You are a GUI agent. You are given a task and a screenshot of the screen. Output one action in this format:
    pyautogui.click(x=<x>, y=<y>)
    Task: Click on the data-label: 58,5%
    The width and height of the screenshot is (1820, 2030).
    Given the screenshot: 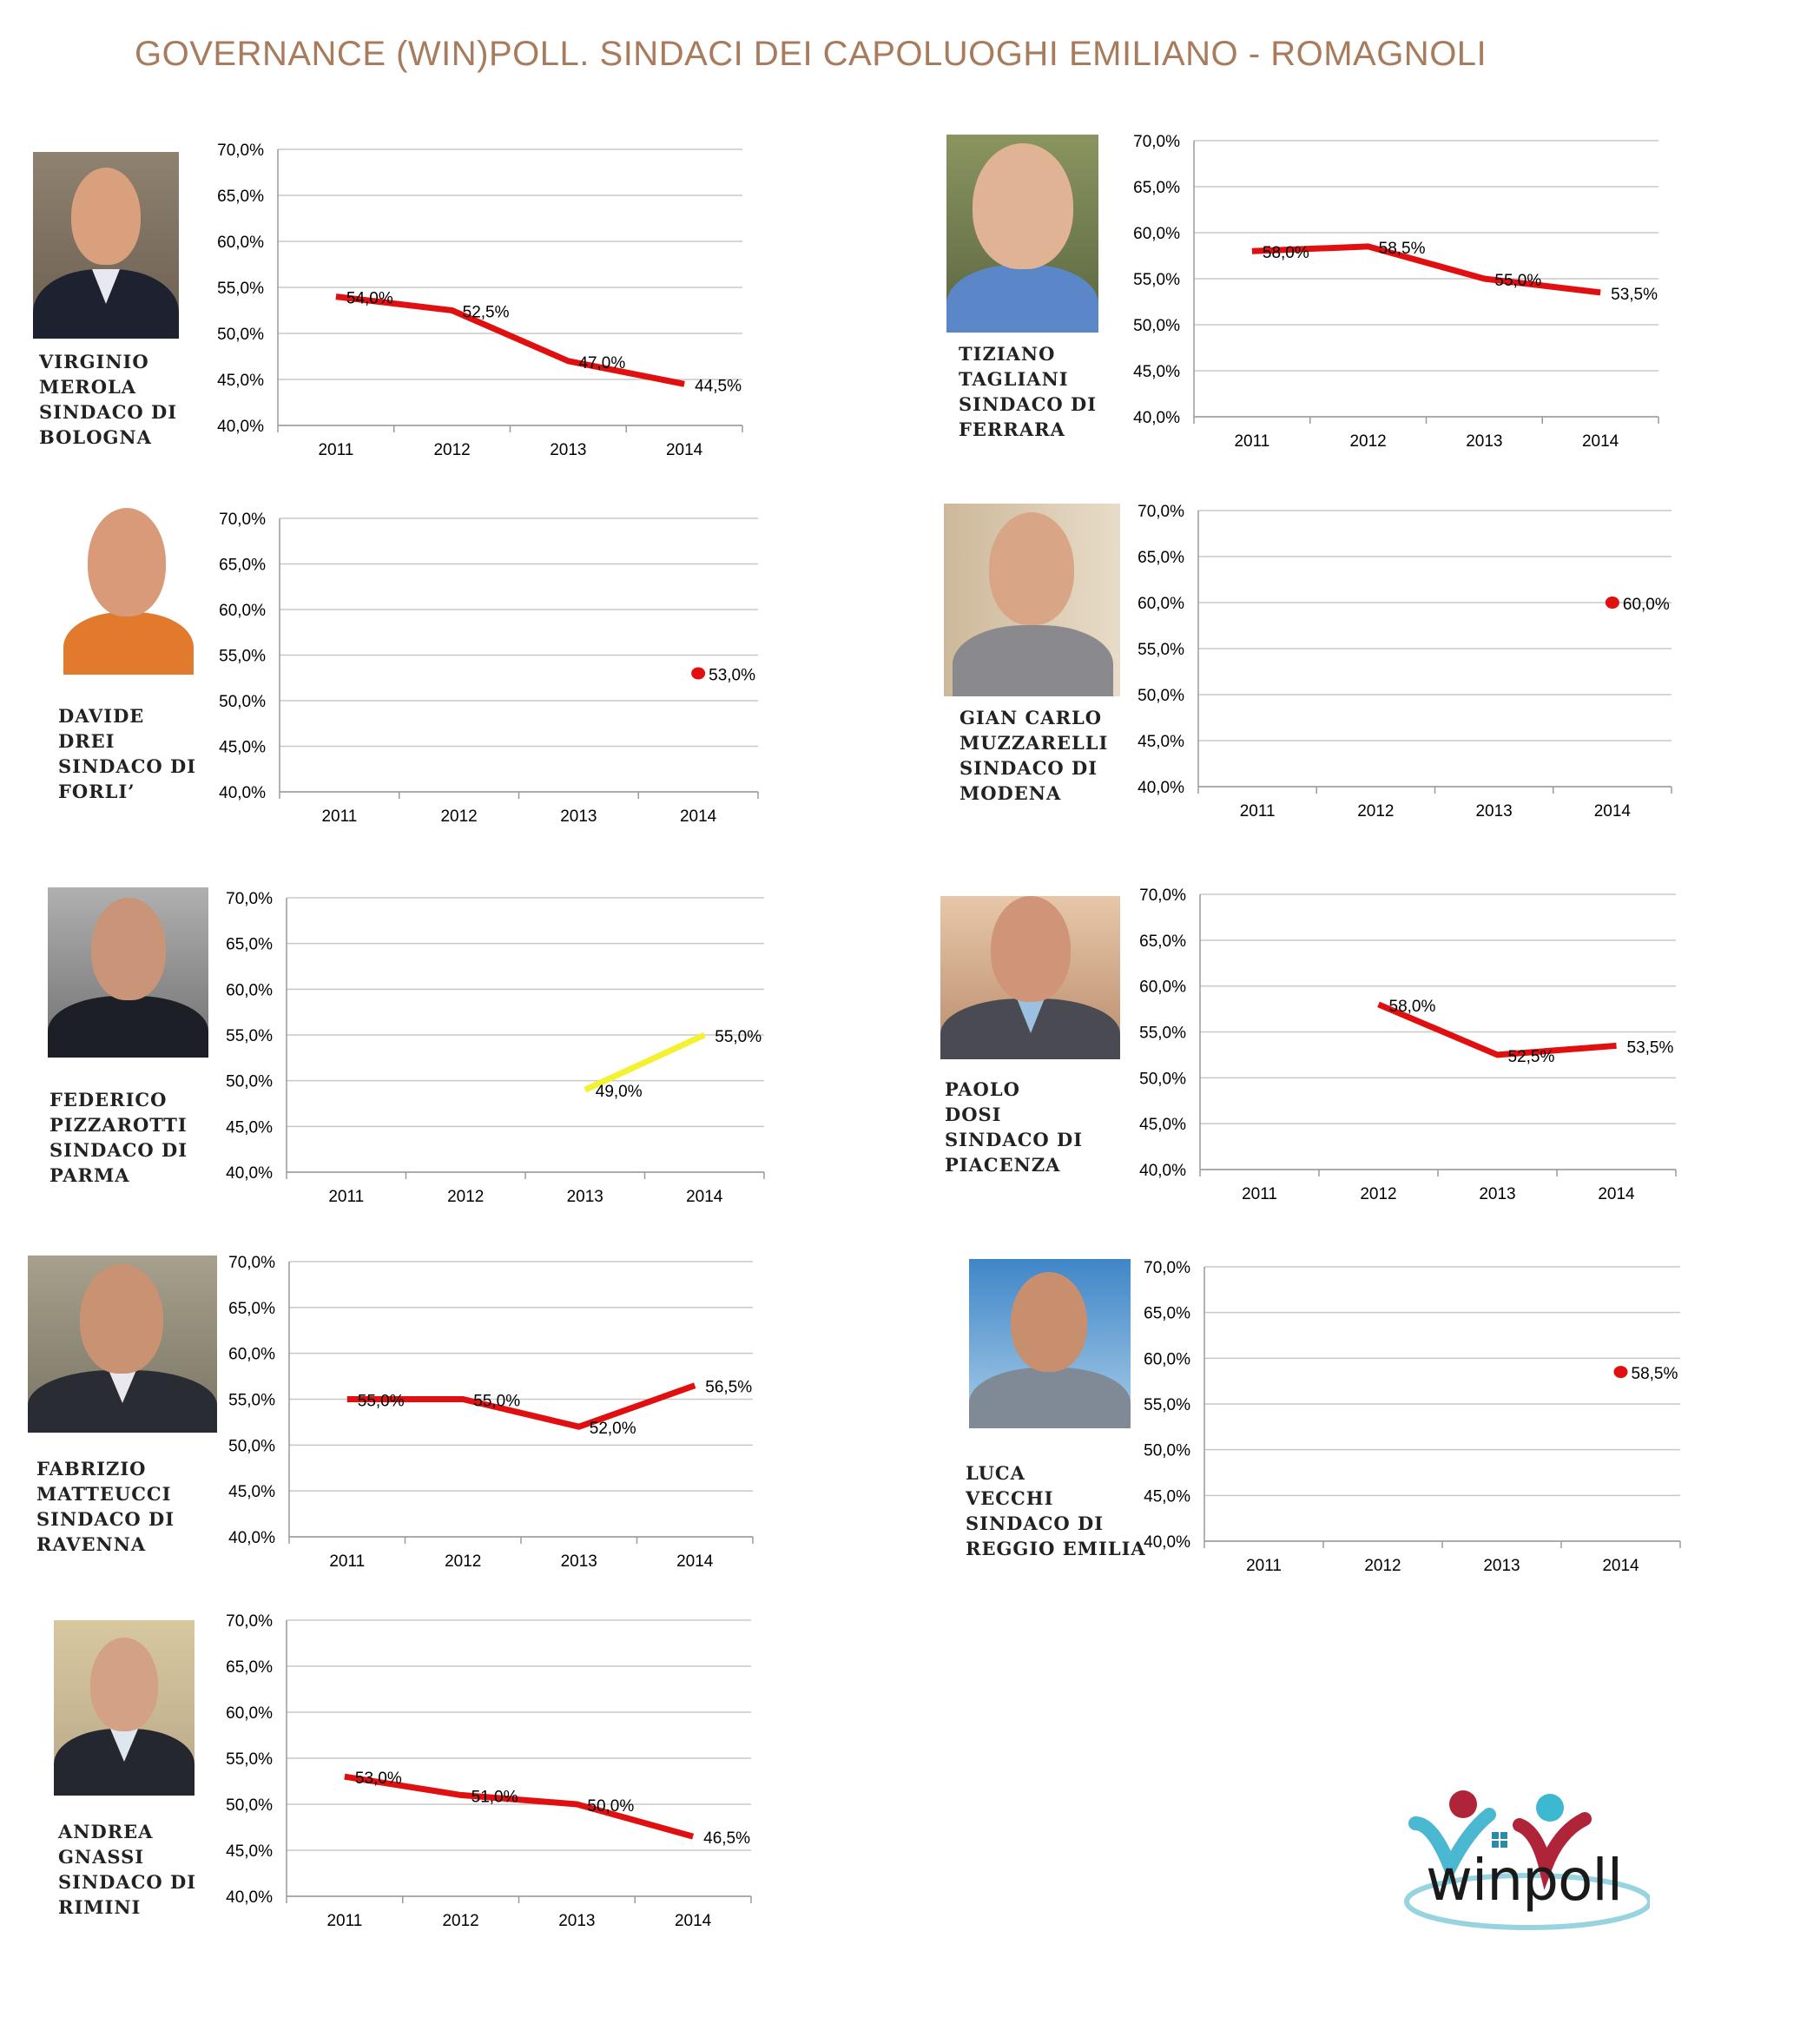 What is the action you would take?
    pyautogui.click(x=1402, y=249)
    